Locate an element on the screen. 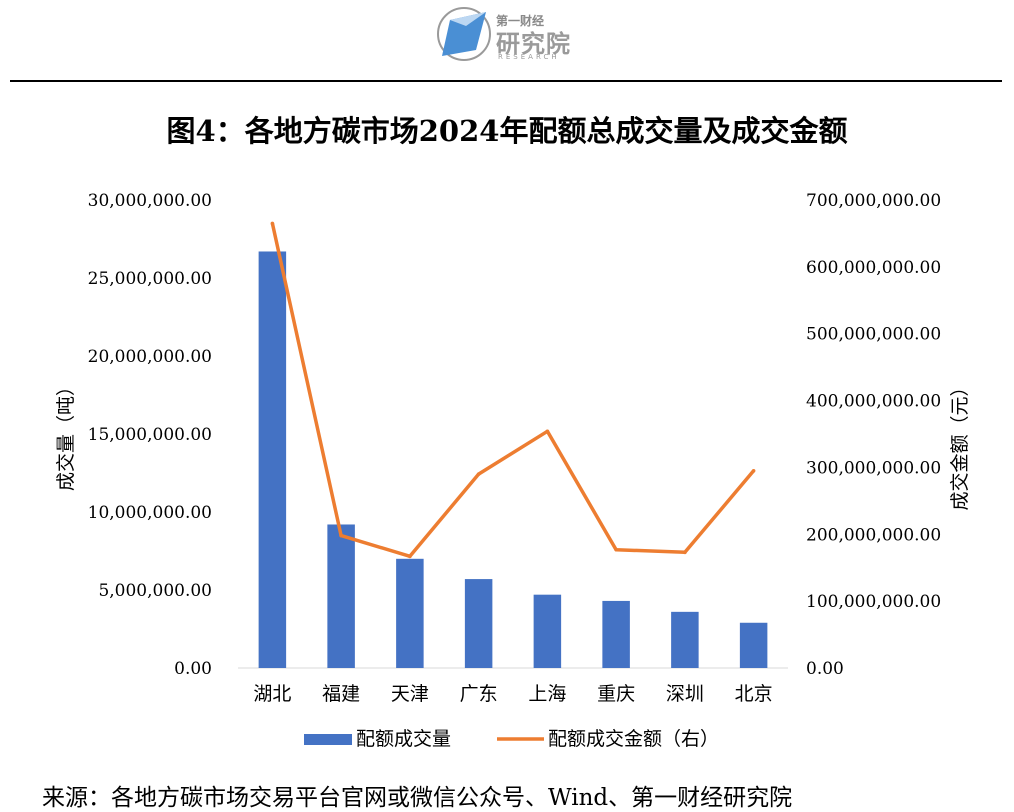 Image resolution: width=1014 pixels, height=812 pixels. y-right-tick-label: 600,000,000.00 is located at coordinates (873, 268).